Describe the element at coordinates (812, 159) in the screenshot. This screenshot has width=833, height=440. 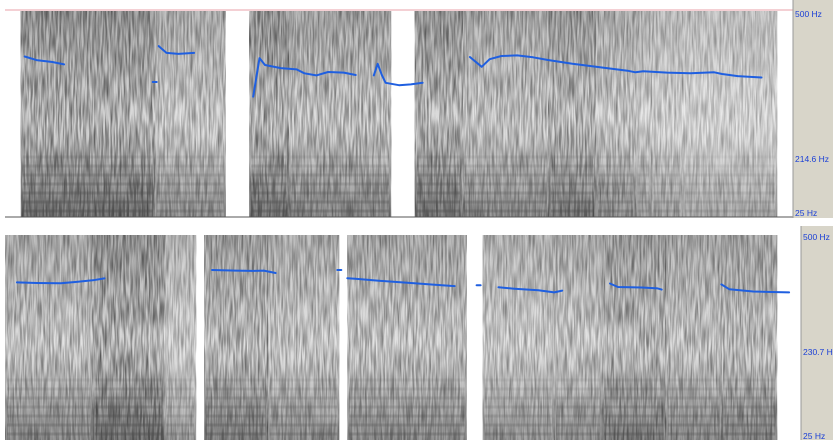
I see `panel-top-tick-label-mid: 214.6 Hz` at that location.